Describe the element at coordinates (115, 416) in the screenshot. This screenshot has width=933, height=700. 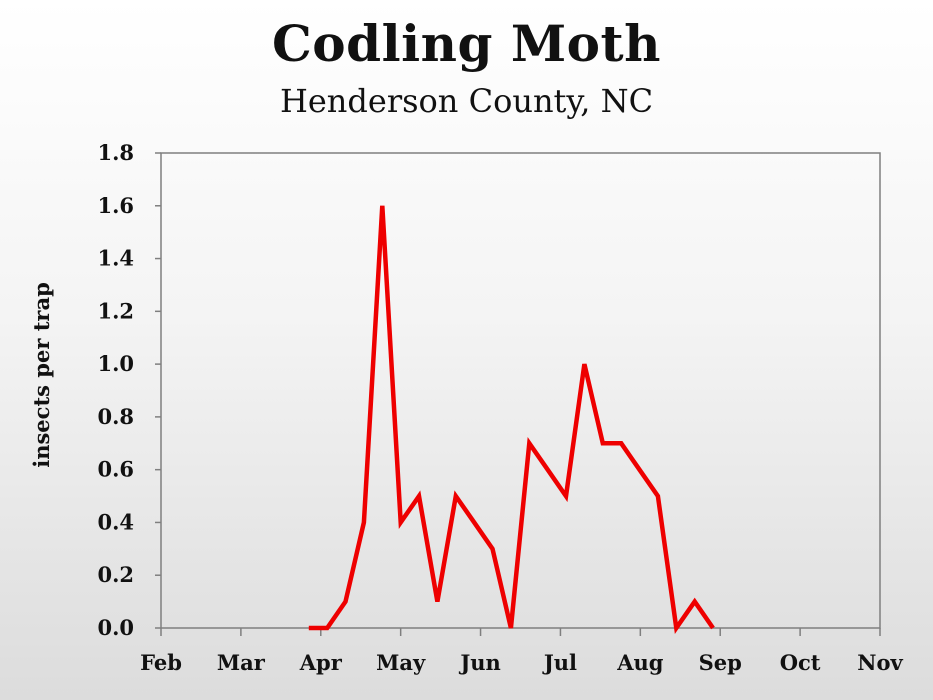
I see `y-tick-label: 0.8` at that location.